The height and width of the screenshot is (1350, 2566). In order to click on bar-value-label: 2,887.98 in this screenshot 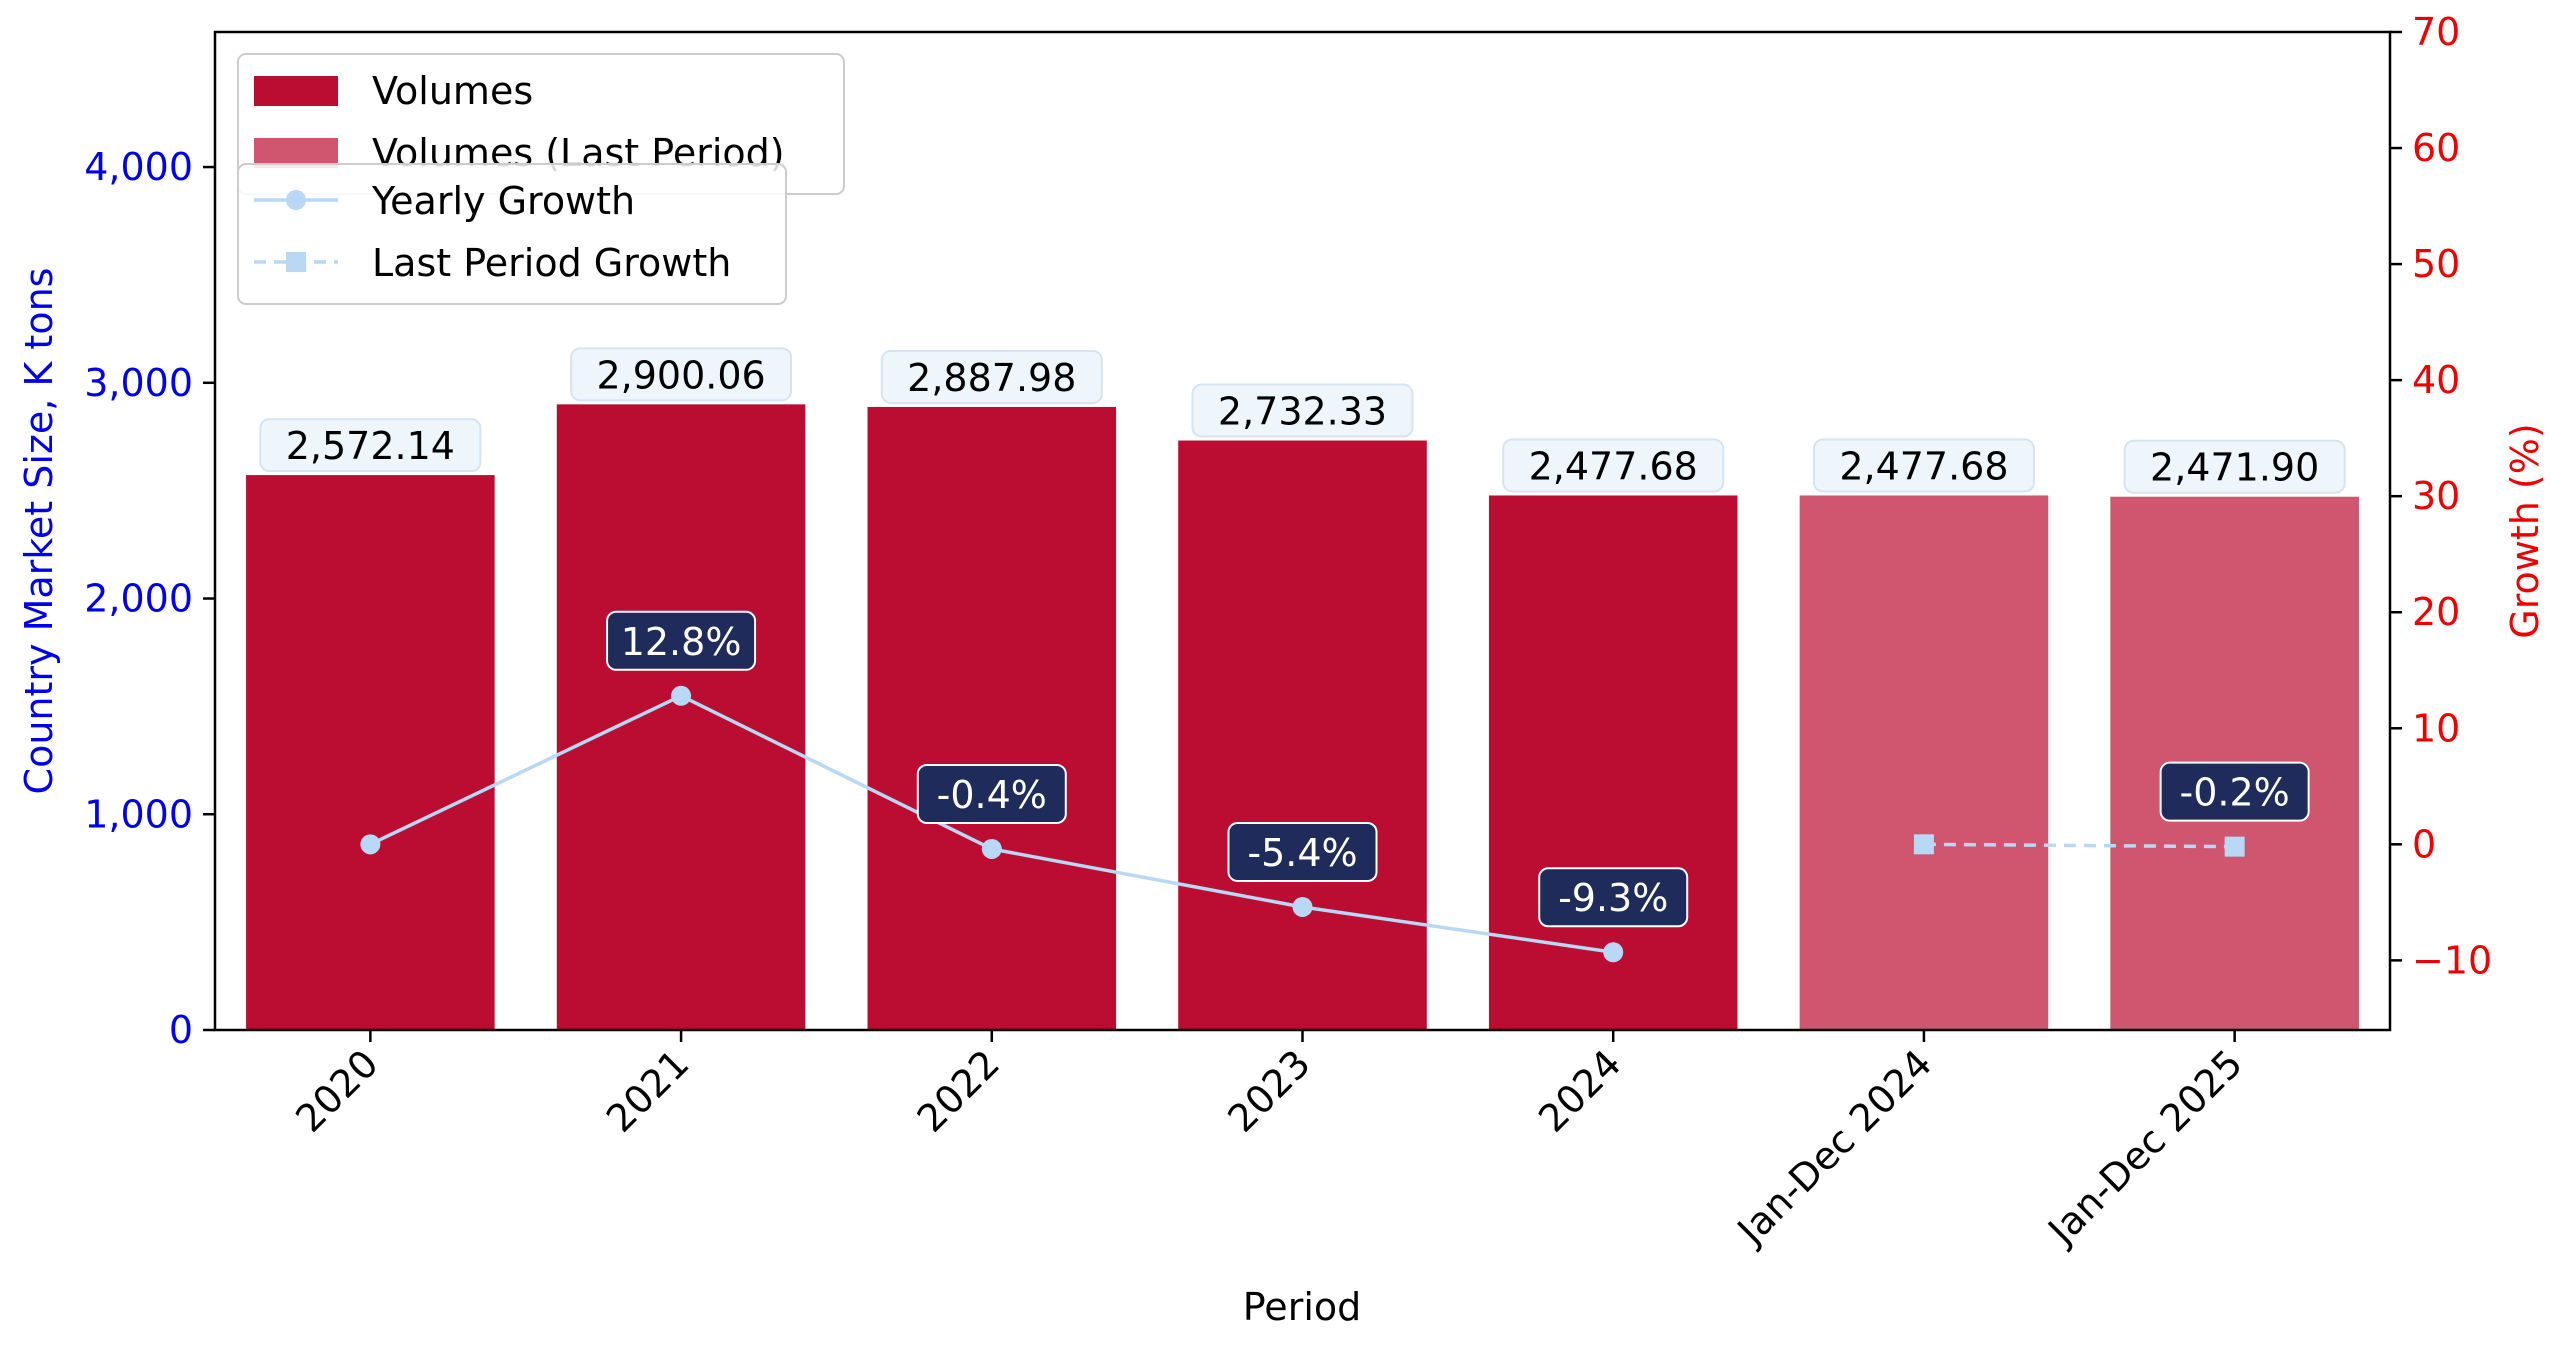, I will do `click(991, 378)`.